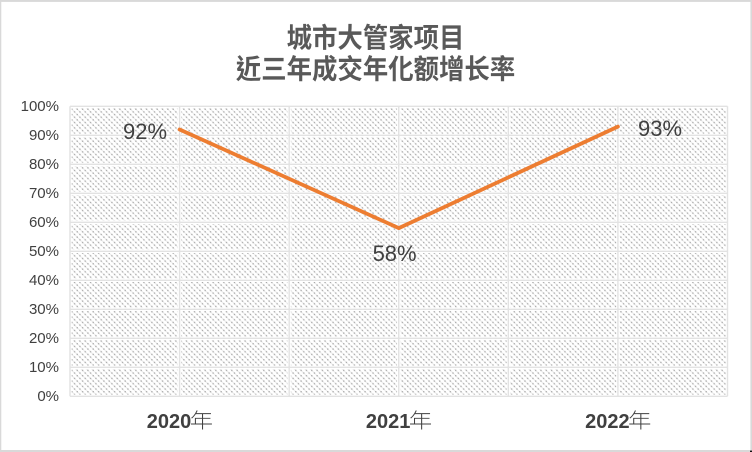 This screenshot has height=452, width=752. Describe the element at coordinates (44, 367) in the screenshot. I see `svg-text: 10%` at that location.